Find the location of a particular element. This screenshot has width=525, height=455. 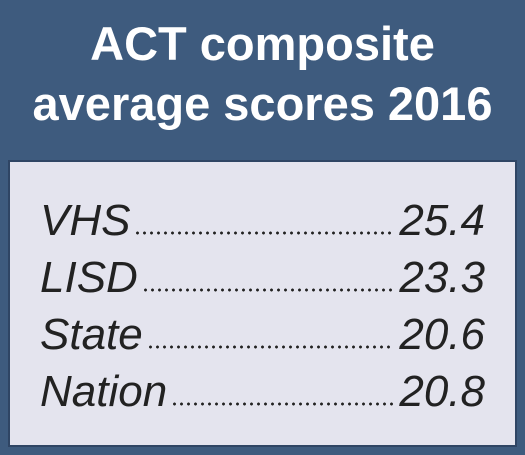

row-label: LISD is located at coordinates (89, 277).